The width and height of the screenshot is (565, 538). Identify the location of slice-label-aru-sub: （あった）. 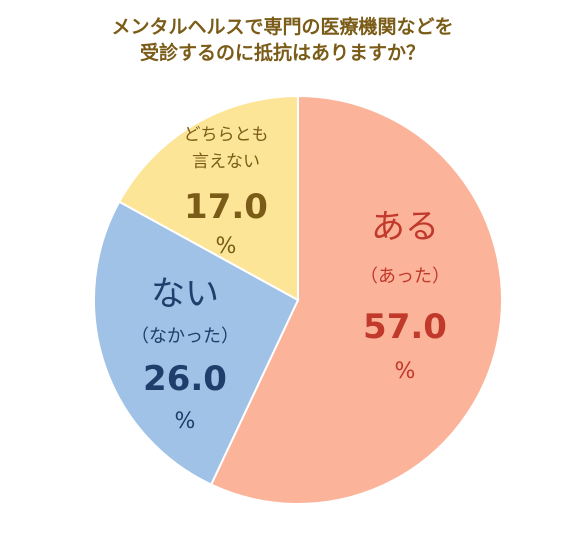
(405, 276).